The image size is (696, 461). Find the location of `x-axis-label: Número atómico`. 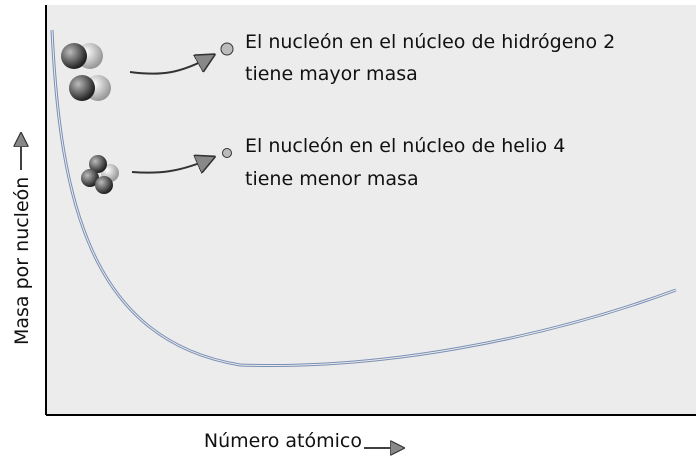

x-axis-label: Número atómico is located at coordinates (283, 441).